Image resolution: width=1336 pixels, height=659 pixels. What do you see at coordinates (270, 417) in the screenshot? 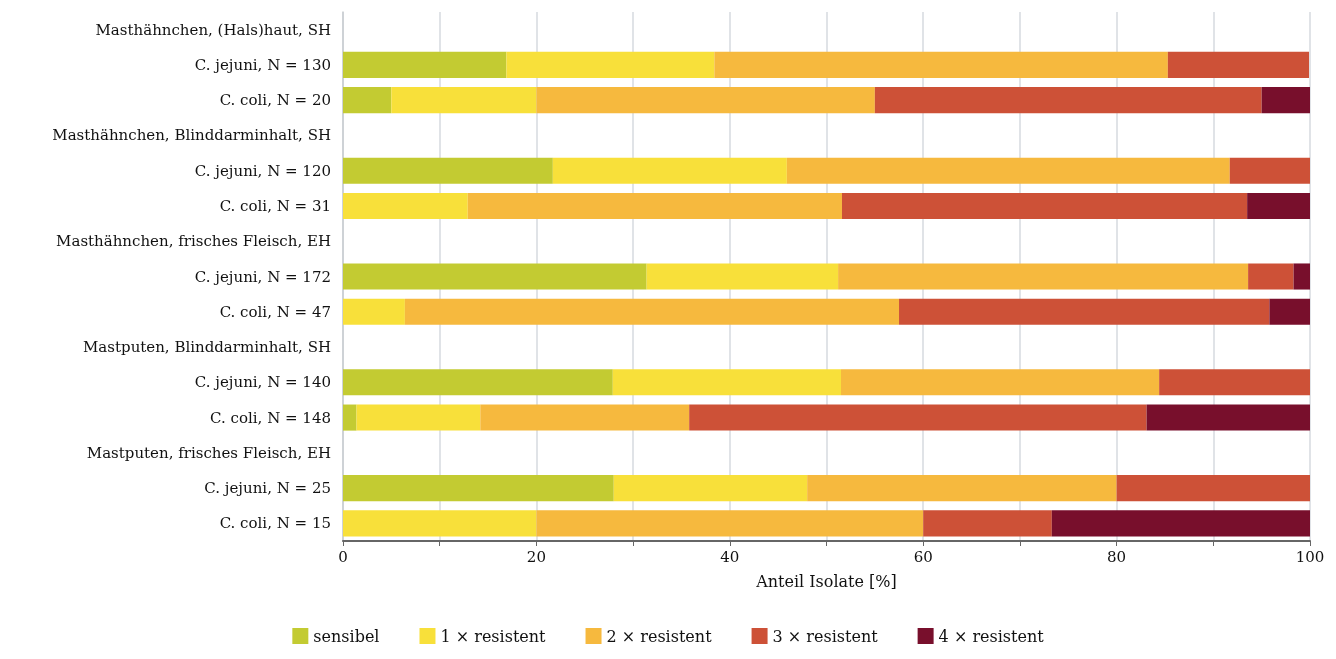
I see `y-tick-label: C. coli, N = 148` at bounding box center [270, 417].